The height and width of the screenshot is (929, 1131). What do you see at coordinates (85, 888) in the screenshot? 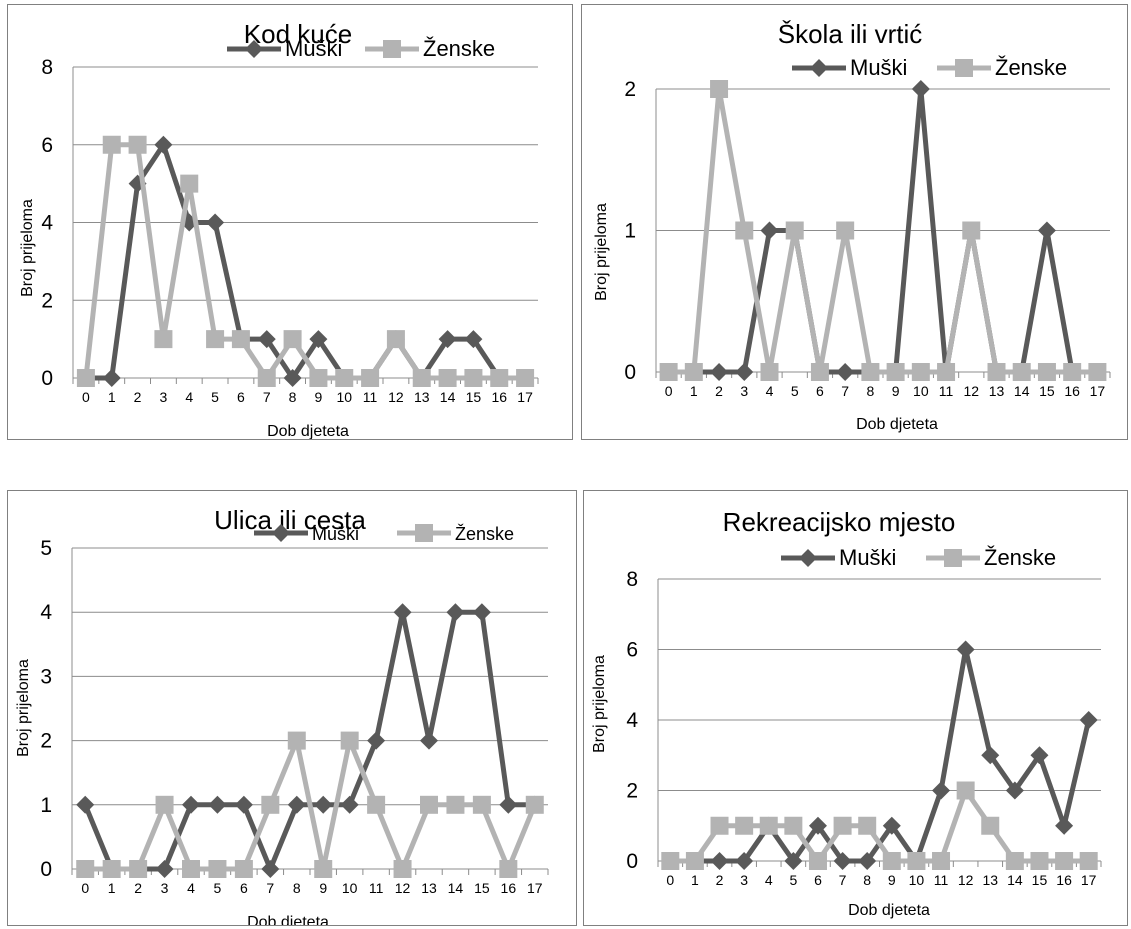
I see `x-tick-label: 0` at bounding box center [85, 888].